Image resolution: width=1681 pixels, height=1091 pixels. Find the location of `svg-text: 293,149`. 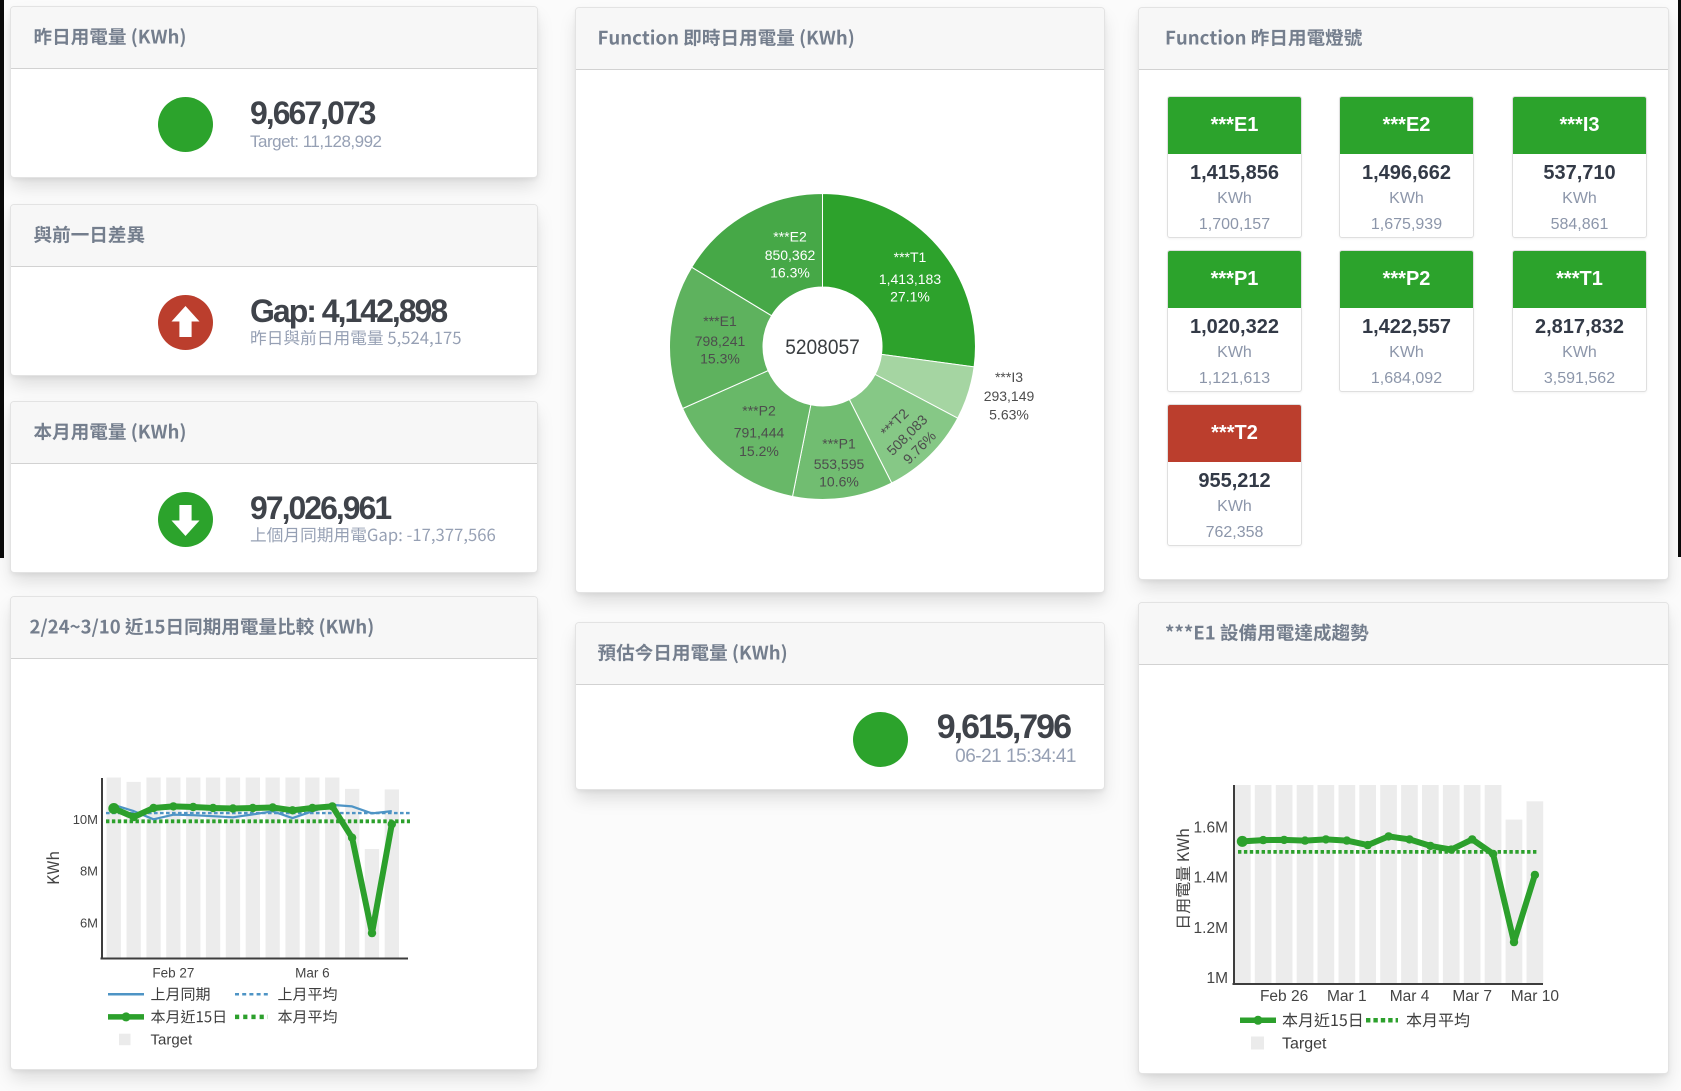

svg-text: 293,149 is located at coordinates (1009, 396).